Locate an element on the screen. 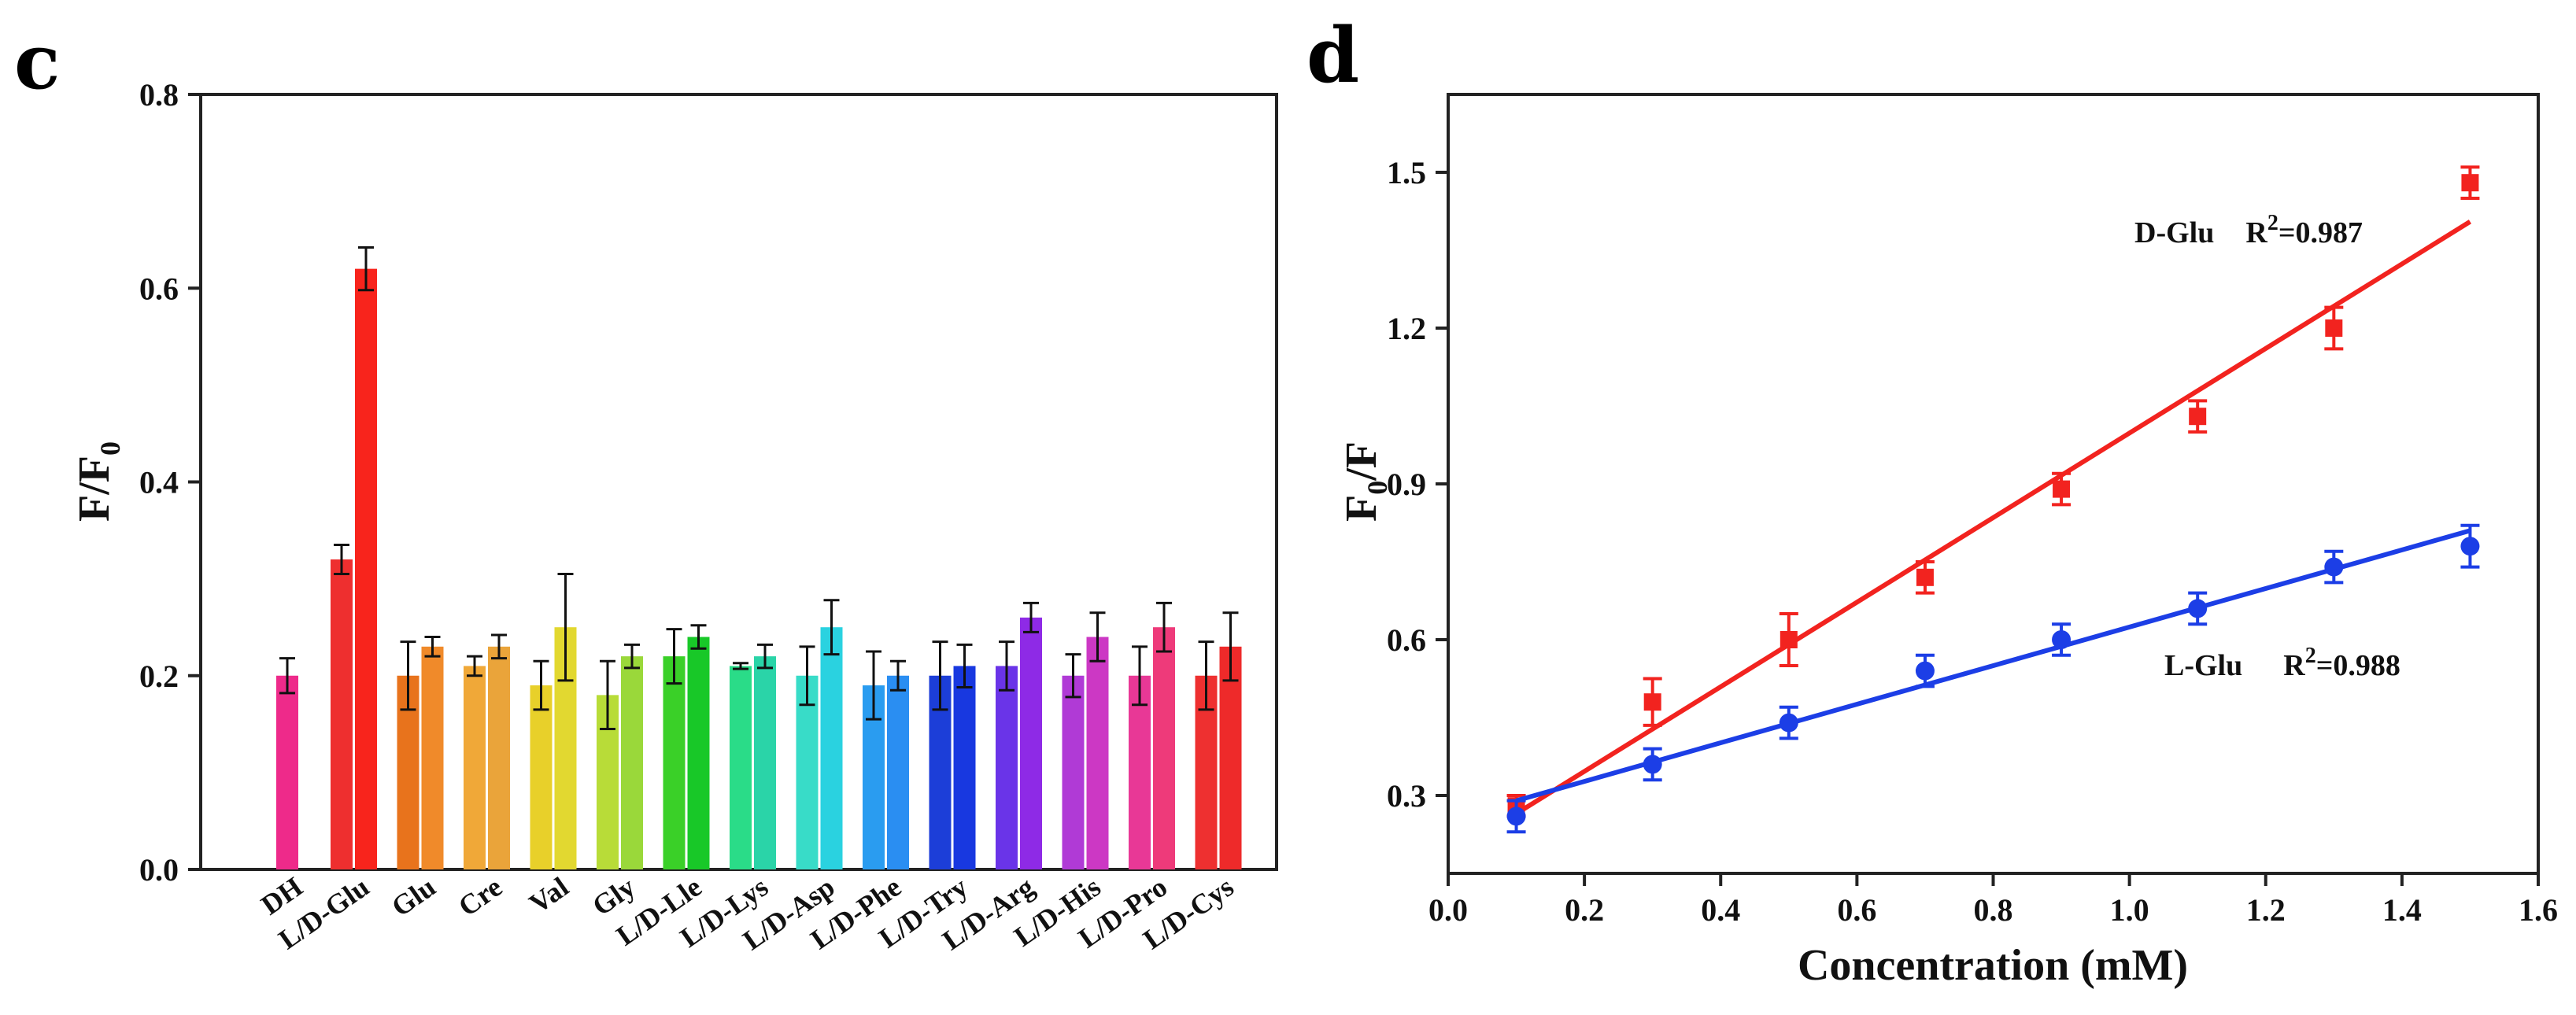  d-x-tick-label: 1.0 is located at coordinates (2129, 910).